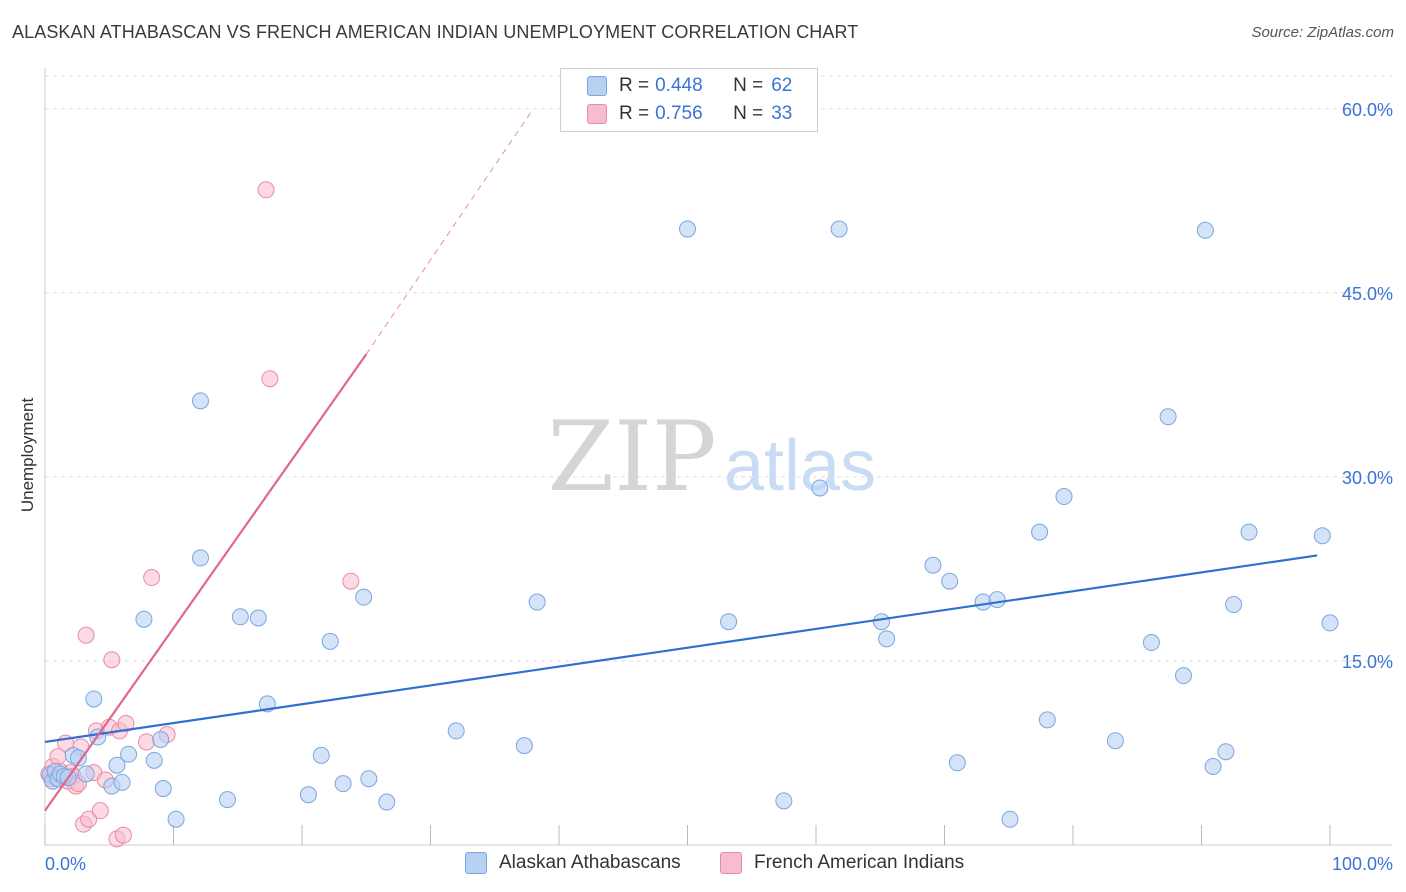 The image size is (1406, 892). Describe the element at coordinates (597, 86) in the screenshot. I see `legend-swatch-blue` at that location.